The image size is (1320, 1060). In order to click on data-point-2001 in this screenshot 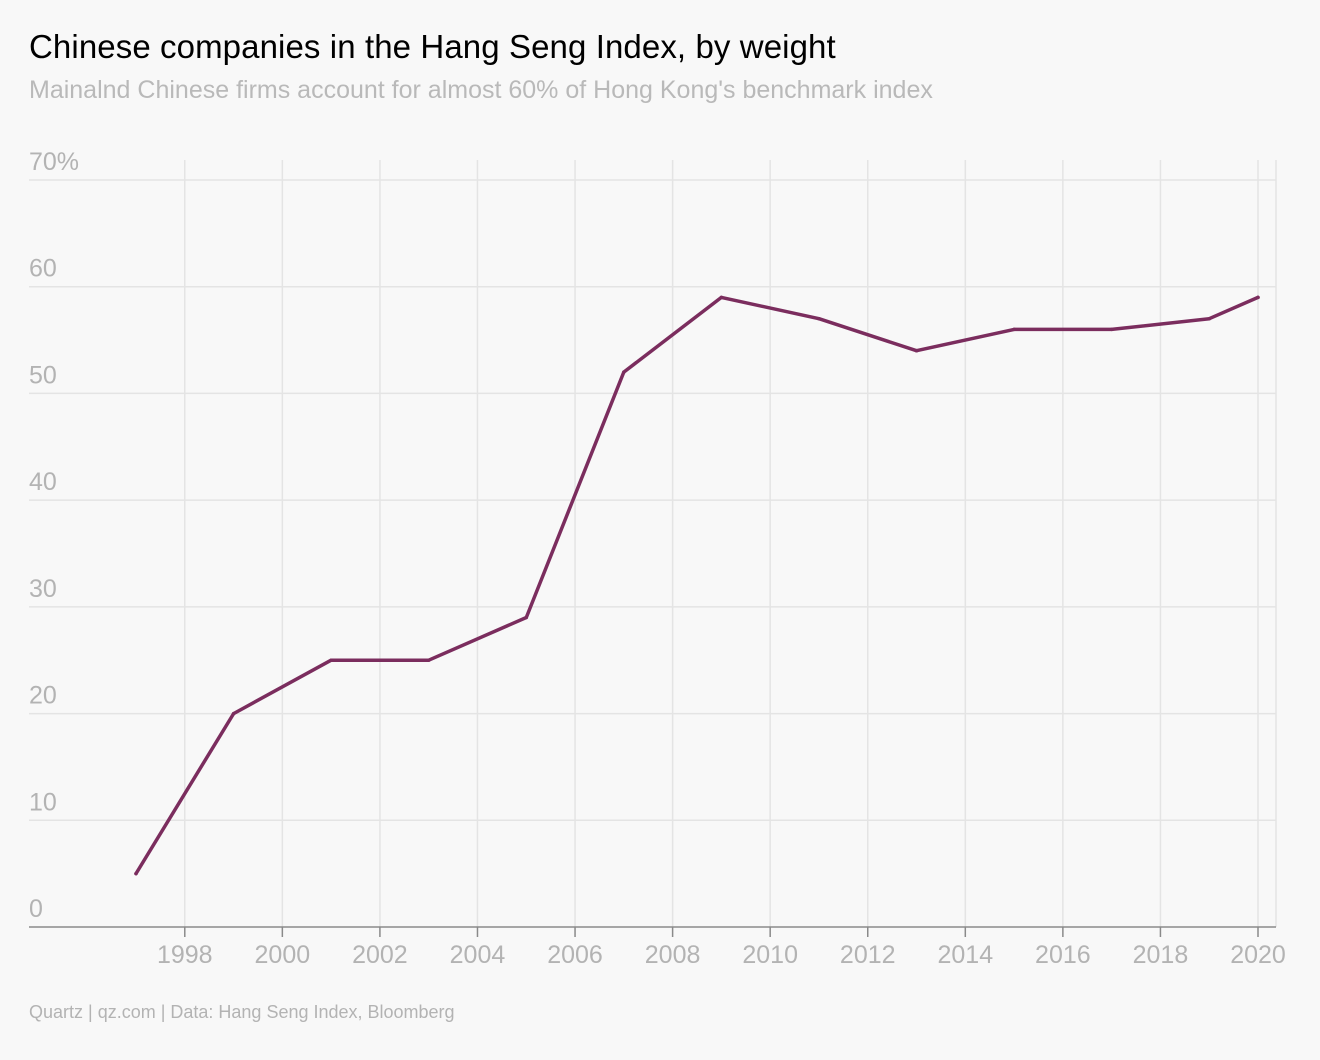, I will do `click(331, 660)`.